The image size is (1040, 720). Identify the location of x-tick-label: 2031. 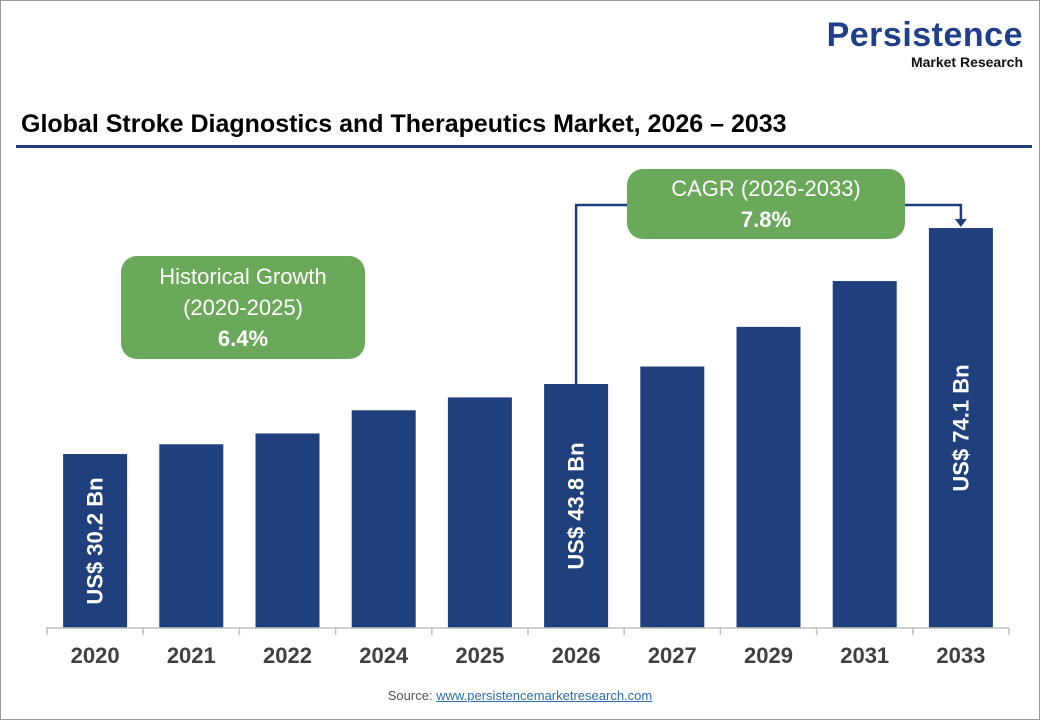
(864, 655).